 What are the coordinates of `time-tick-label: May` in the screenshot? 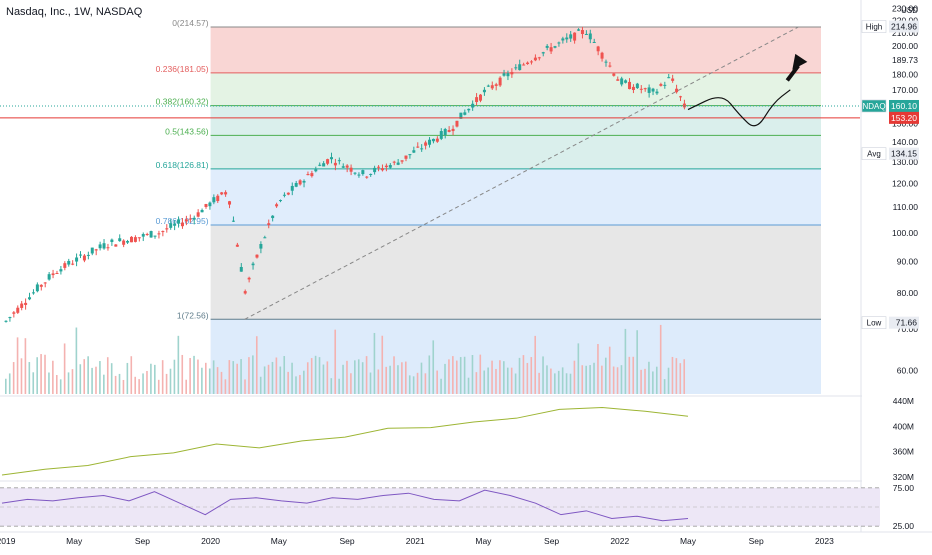 It's located at (74, 541).